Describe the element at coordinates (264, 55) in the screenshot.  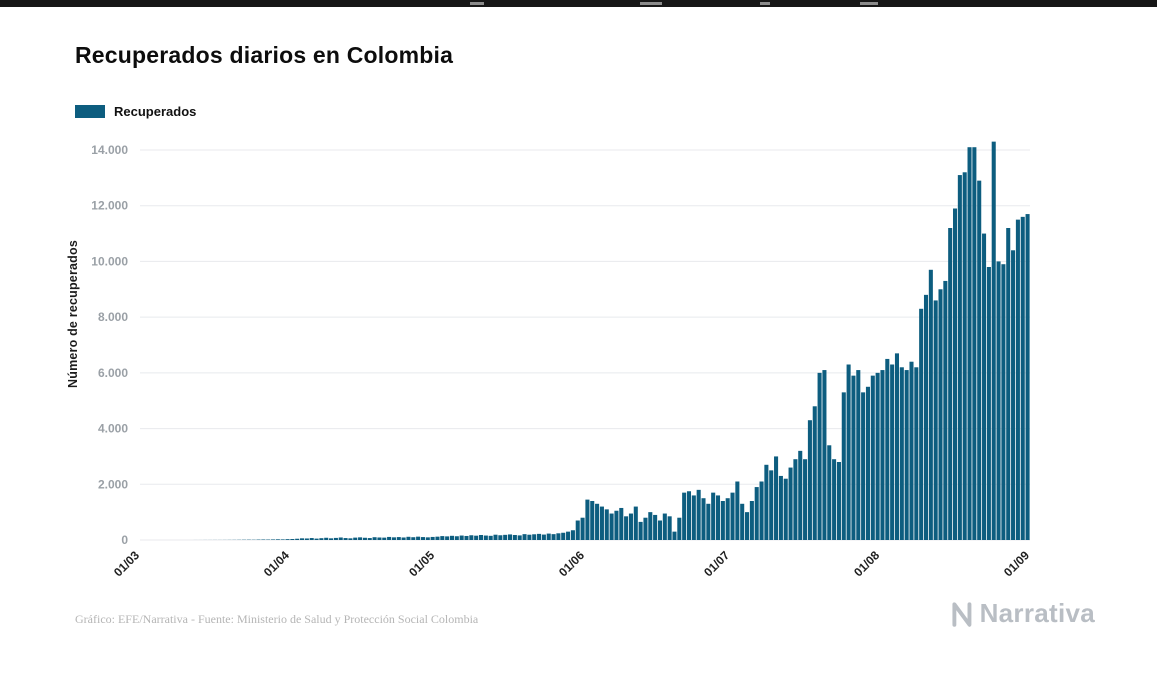
I see `page-title: Recuperados diarios en Colombia` at that location.